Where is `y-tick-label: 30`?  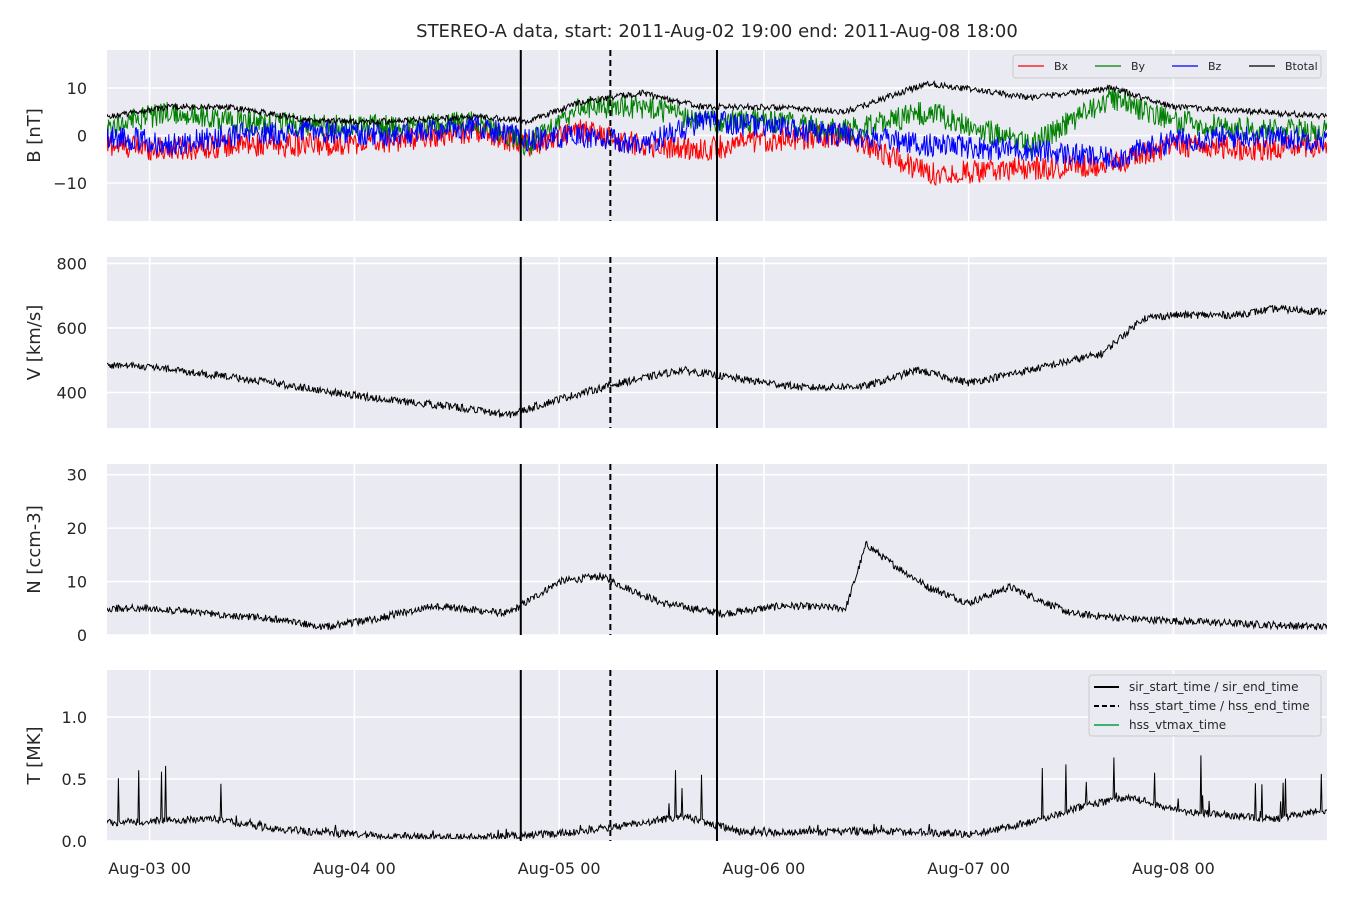
y-tick-label: 30 is located at coordinates (77, 475).